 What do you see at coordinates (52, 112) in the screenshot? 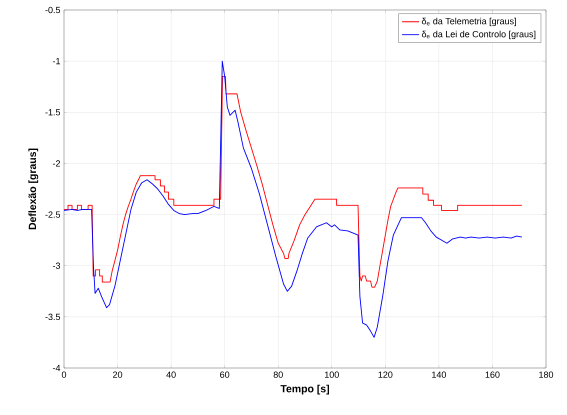
I see `y-tick-label: -1.5` at bounding box center [52, 112].